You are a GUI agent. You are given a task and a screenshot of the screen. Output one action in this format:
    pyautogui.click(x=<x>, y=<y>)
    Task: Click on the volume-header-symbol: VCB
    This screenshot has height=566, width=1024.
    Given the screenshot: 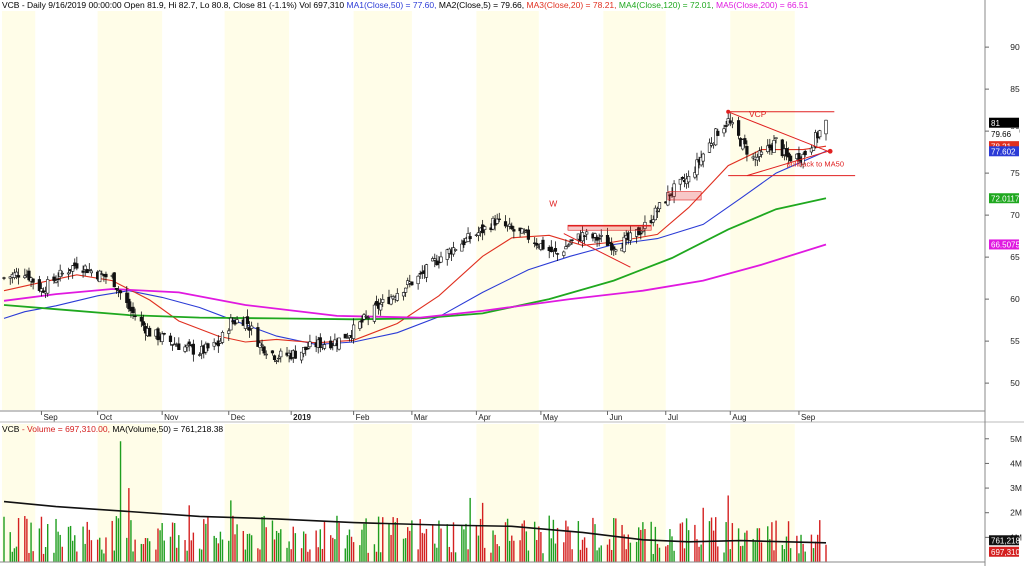 What is the action you would take?
    pyautogui.click(x=11, y=429)
    